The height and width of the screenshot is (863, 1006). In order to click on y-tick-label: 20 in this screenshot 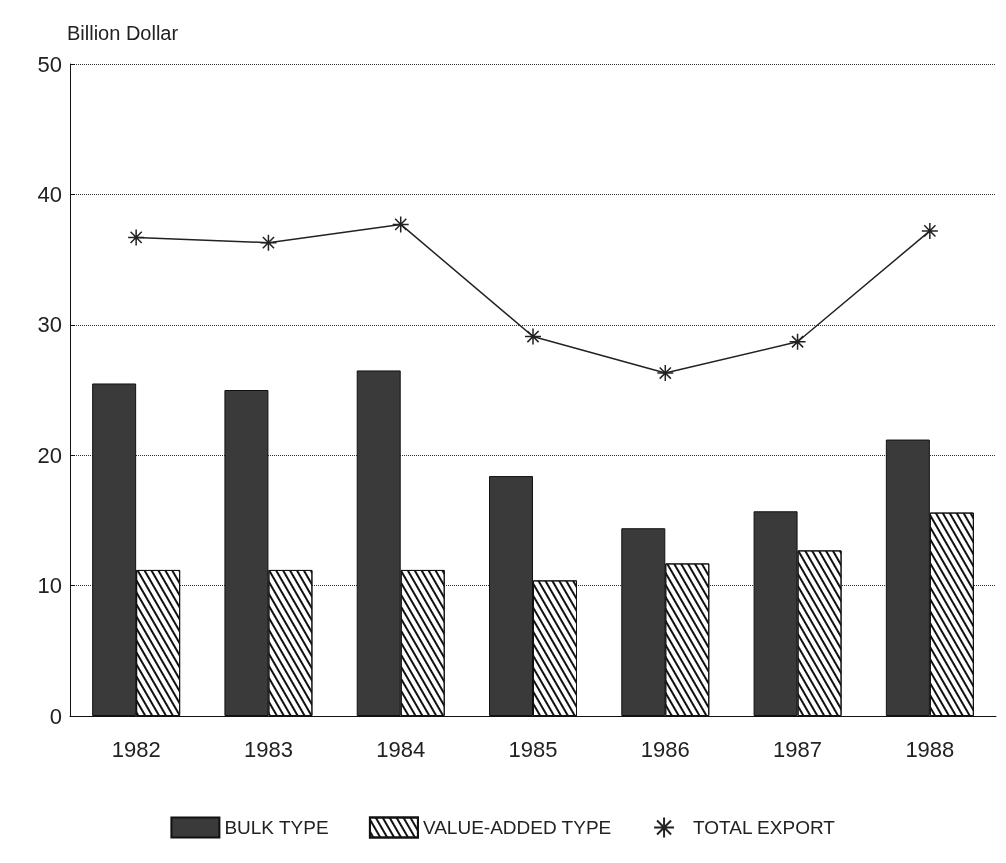, I will do `click(49, 455)`.